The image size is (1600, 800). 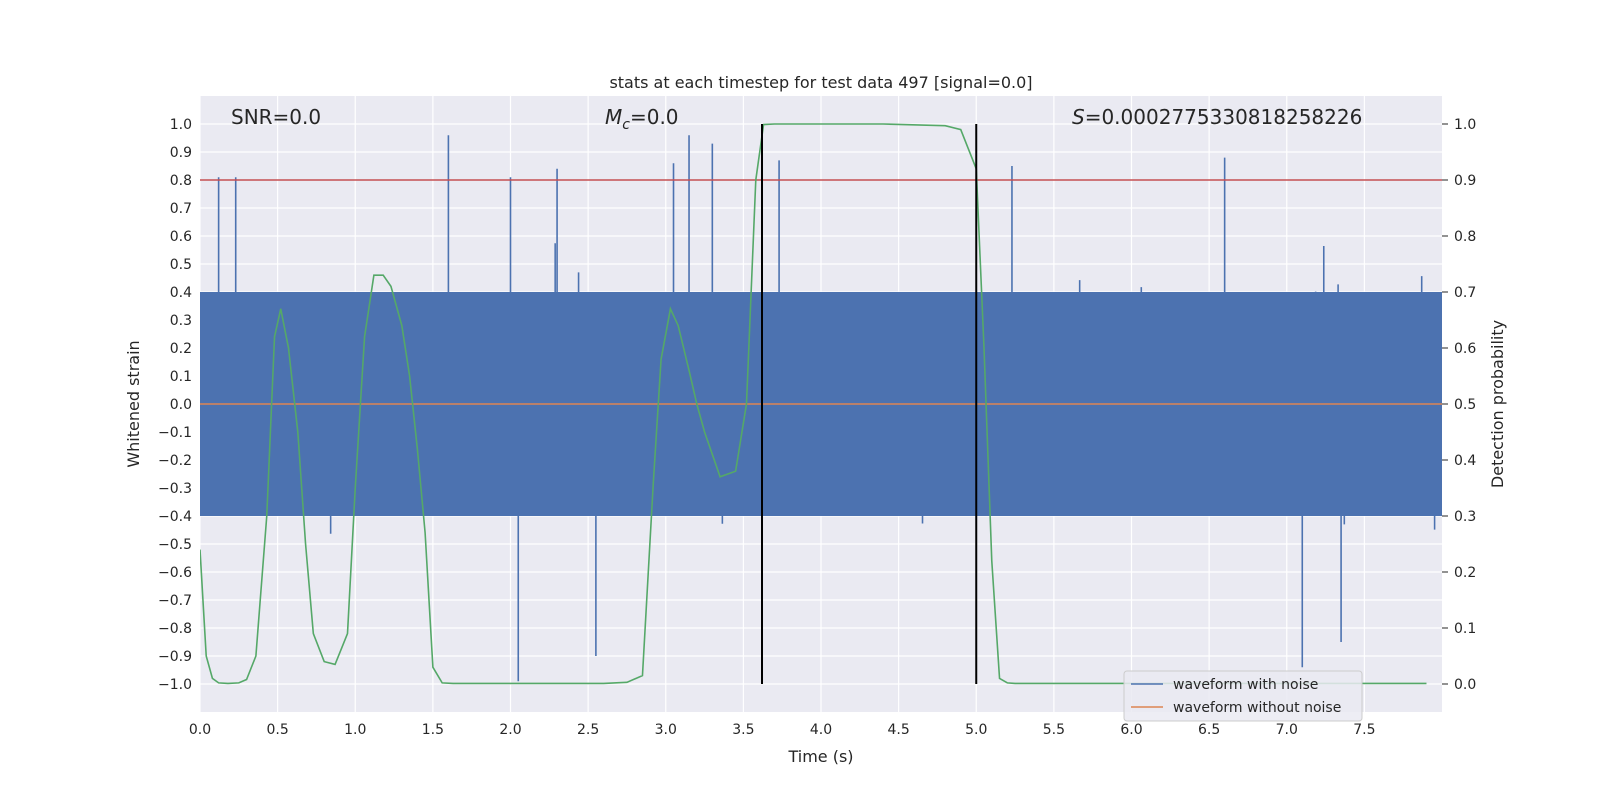 I want to click on snr-annotation: SNR=0.0, so click(x=276, y=117).